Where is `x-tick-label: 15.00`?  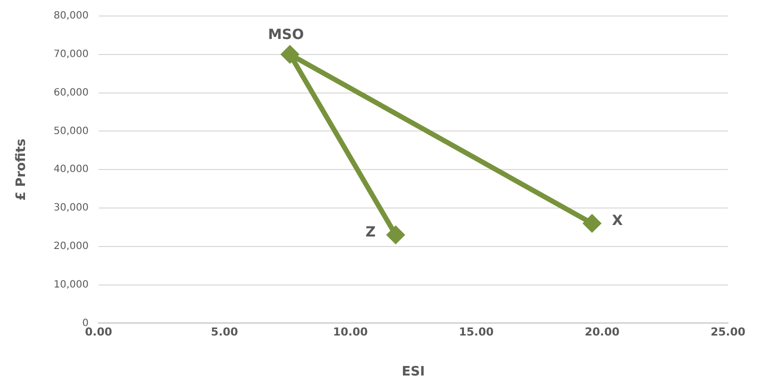 x-tick-label: 15.00 is located at coordinates (476, 332).